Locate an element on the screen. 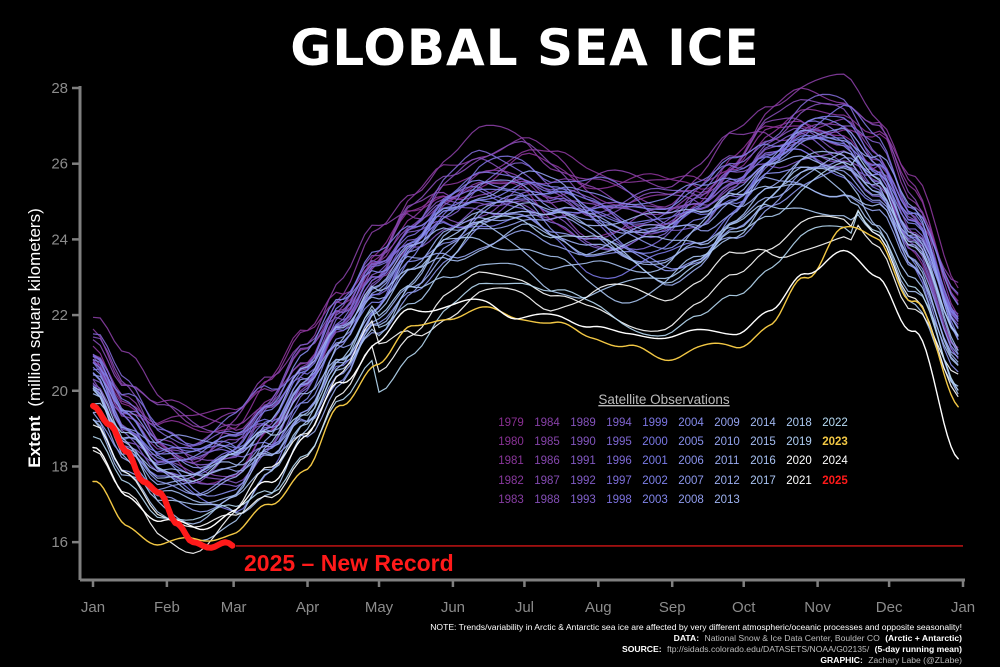  legend-year-1983: 1983 is located at coordinates (511, 500).